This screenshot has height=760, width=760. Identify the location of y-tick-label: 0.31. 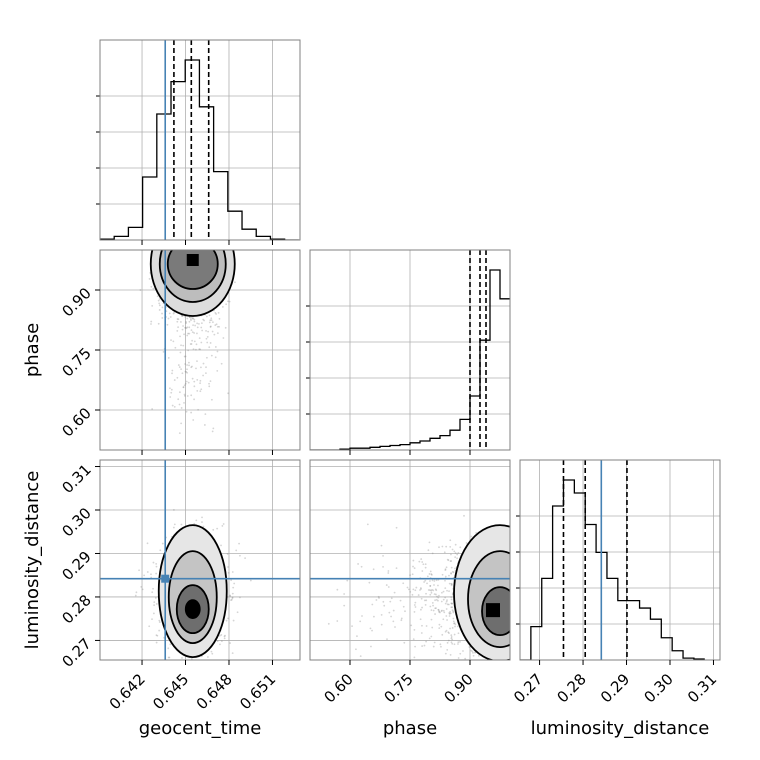
(76, 479).